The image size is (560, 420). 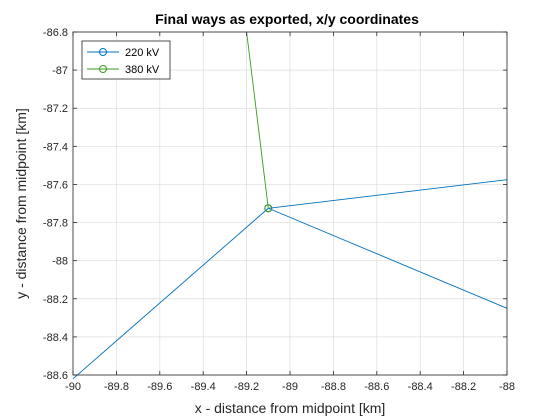 What do you see at coordinates (142, 70) in the screenshot?
I see `legend-label-380-kv: 380 kV` at bounding box center [142, 70].